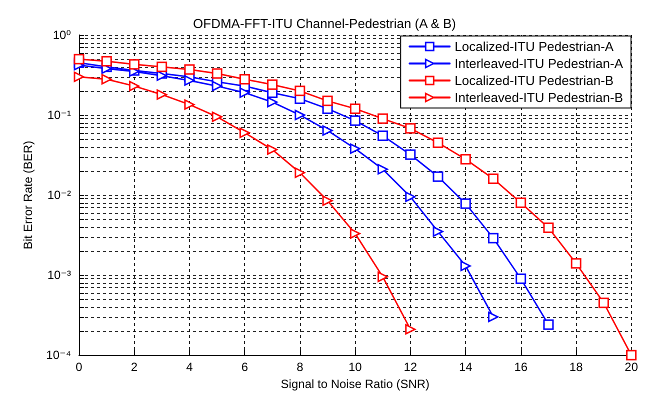  What do you see at coordinates (59, 115) in the screenshot?
I see `y-tick-label: 10⁻¹` at bounding box center [59, 115].